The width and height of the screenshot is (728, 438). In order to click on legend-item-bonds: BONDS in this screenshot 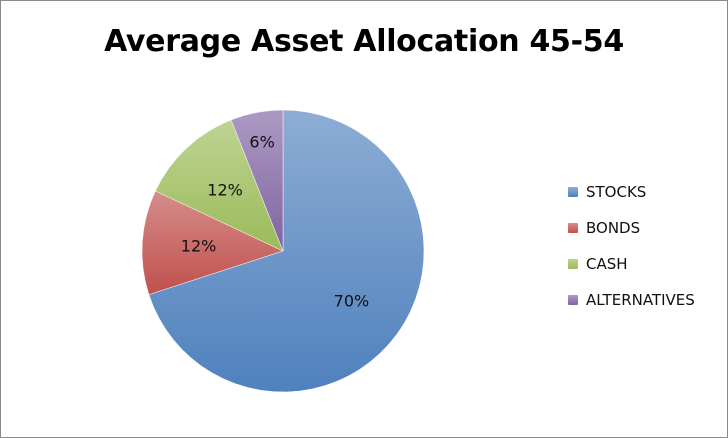, I will do `click(631, 228)`.